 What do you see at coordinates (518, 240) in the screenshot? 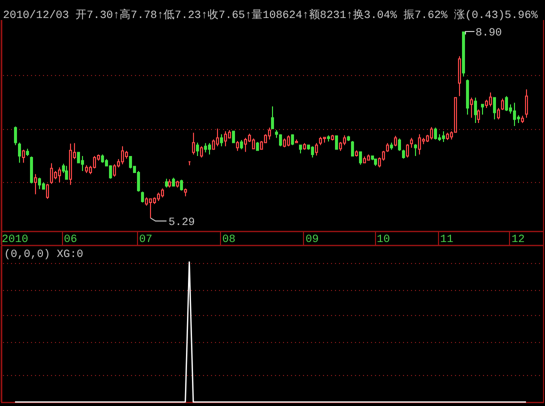
I see `x-tick-label: 12` at bounding box center [518, 240].